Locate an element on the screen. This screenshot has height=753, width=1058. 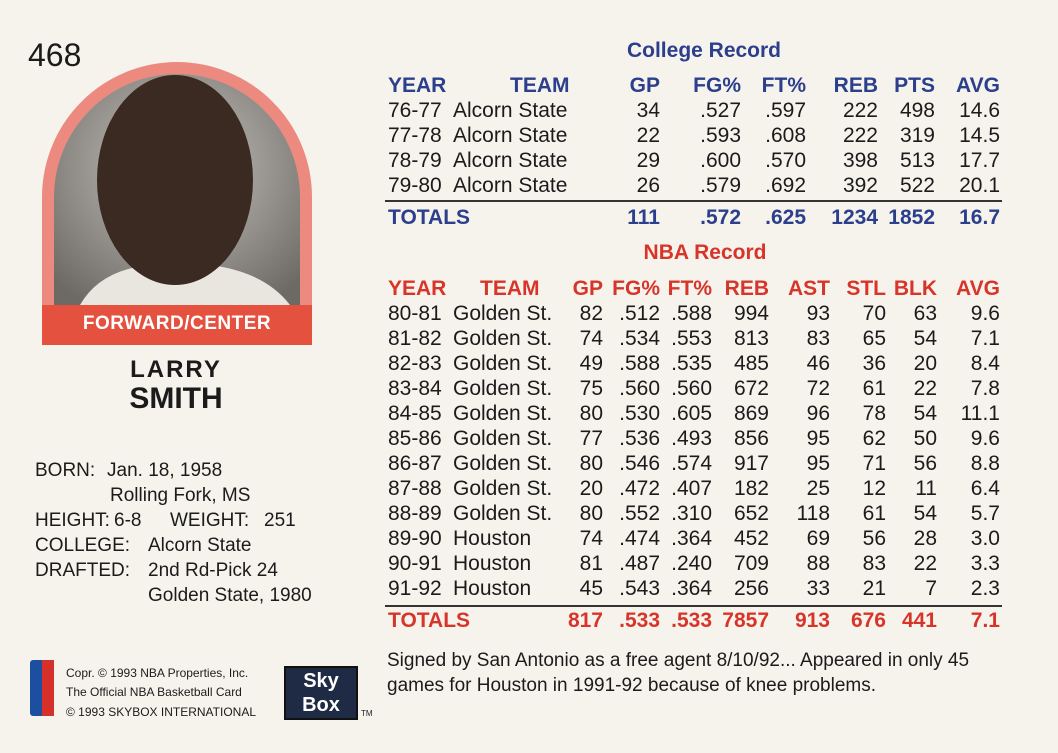
college-cell: 222 is located at coordinates (860, 110).